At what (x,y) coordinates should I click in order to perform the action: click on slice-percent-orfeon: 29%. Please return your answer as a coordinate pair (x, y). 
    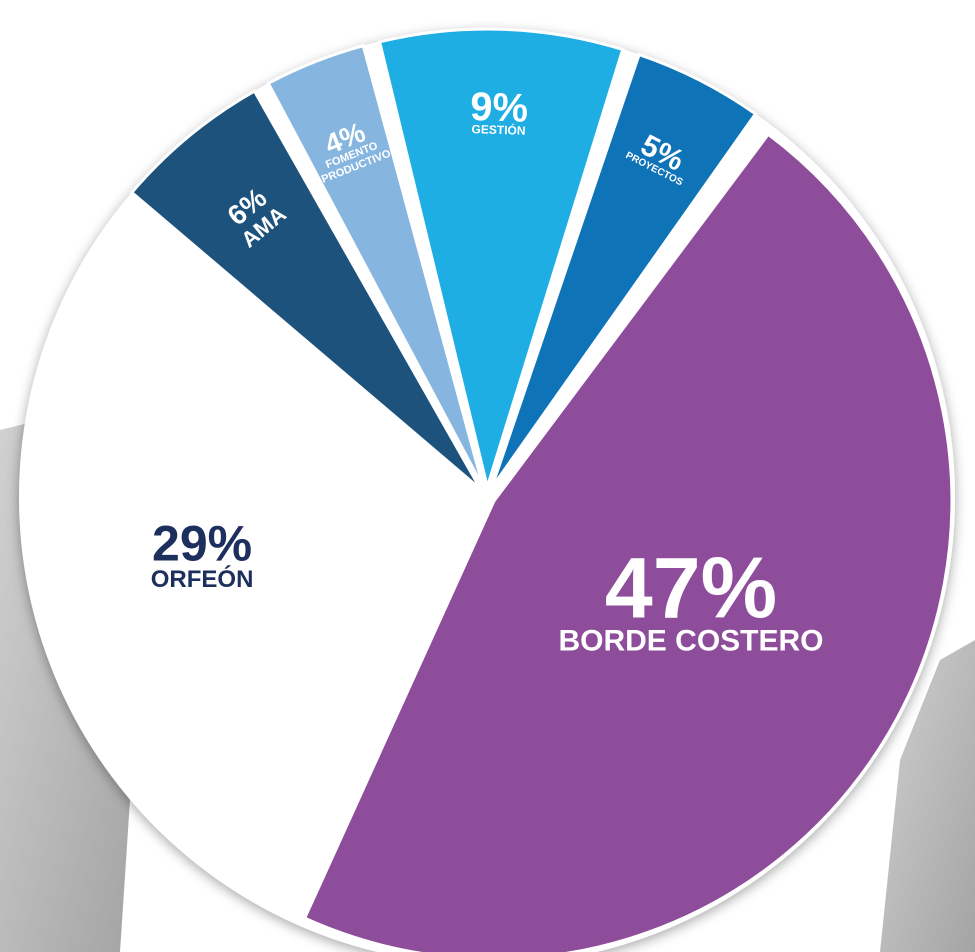
    Looking at the image, I should click on (202, 544).